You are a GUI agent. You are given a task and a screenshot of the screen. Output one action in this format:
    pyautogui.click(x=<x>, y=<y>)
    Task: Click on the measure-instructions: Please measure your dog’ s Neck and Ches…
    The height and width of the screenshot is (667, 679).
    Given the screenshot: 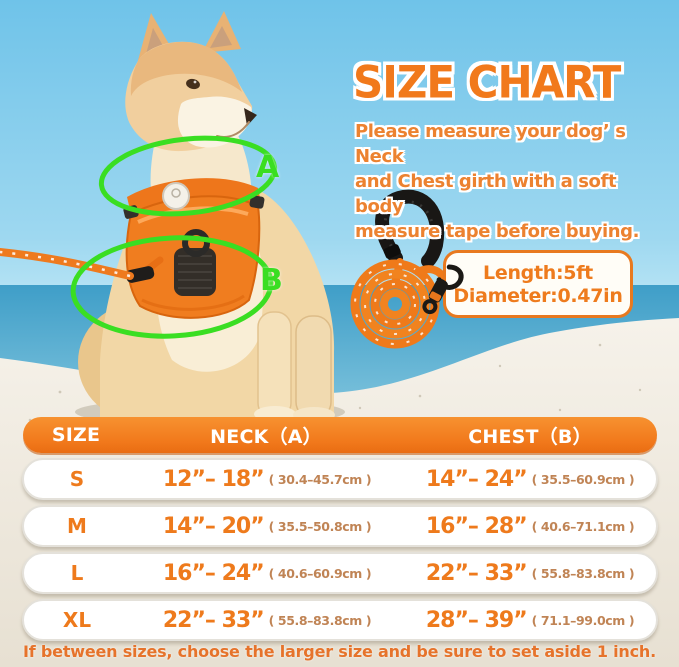 What is the action you would take?
    pyautogui.click(x=505, y=181)
    